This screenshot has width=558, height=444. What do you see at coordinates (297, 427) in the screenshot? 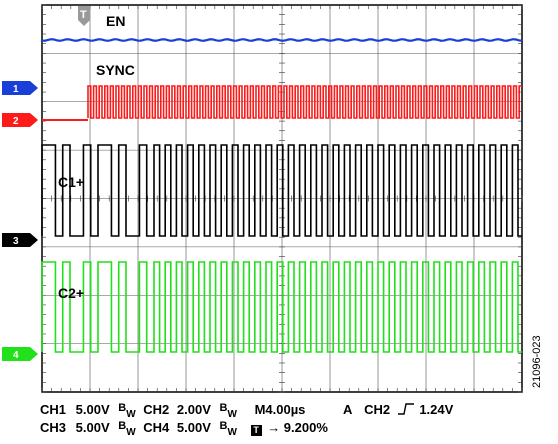
I see `trigger-position: → 9.200%` at bounding box center [297, 427].